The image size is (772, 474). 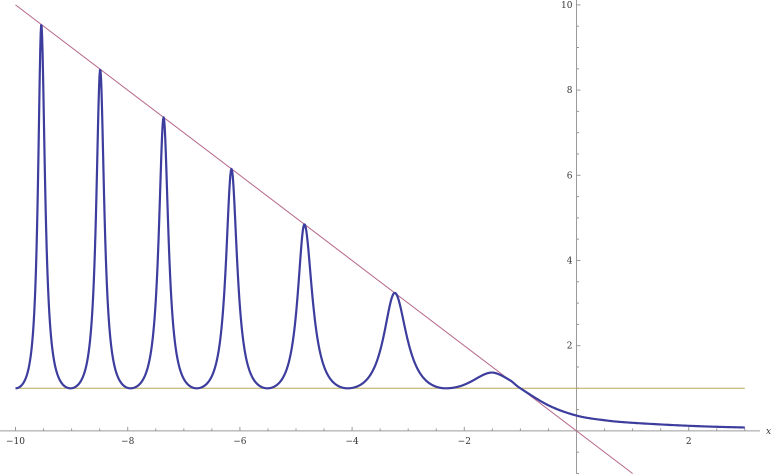 What do you see at coordinates (570, 262) in the screenshot?
I see `y-tick-label: 4` at bounding box center [570, 262].